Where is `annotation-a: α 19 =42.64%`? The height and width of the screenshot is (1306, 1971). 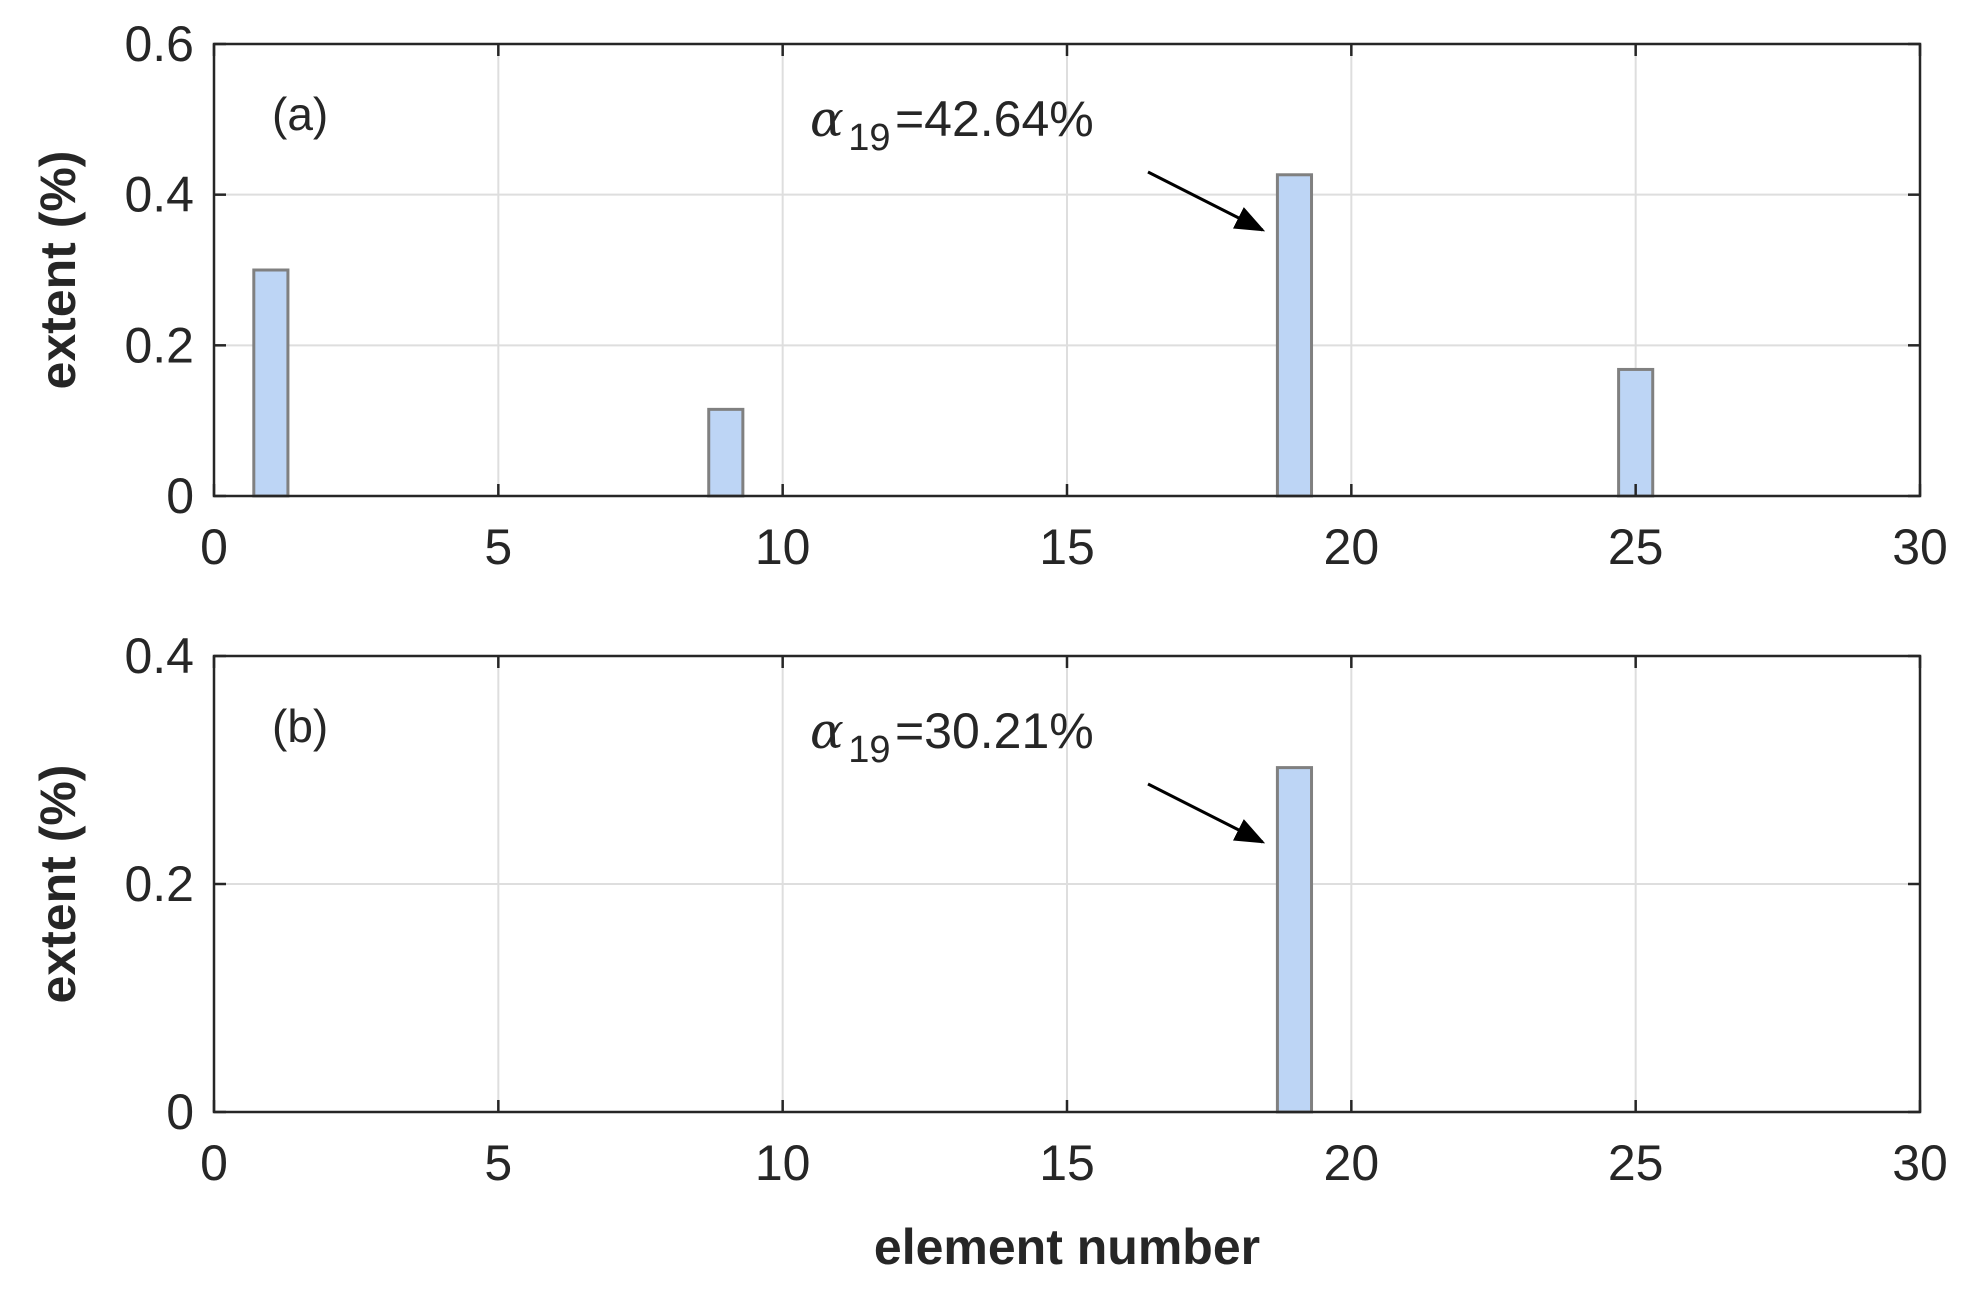 annotation-a: α 19 =42.64% is located at coordinates (1038, 161).